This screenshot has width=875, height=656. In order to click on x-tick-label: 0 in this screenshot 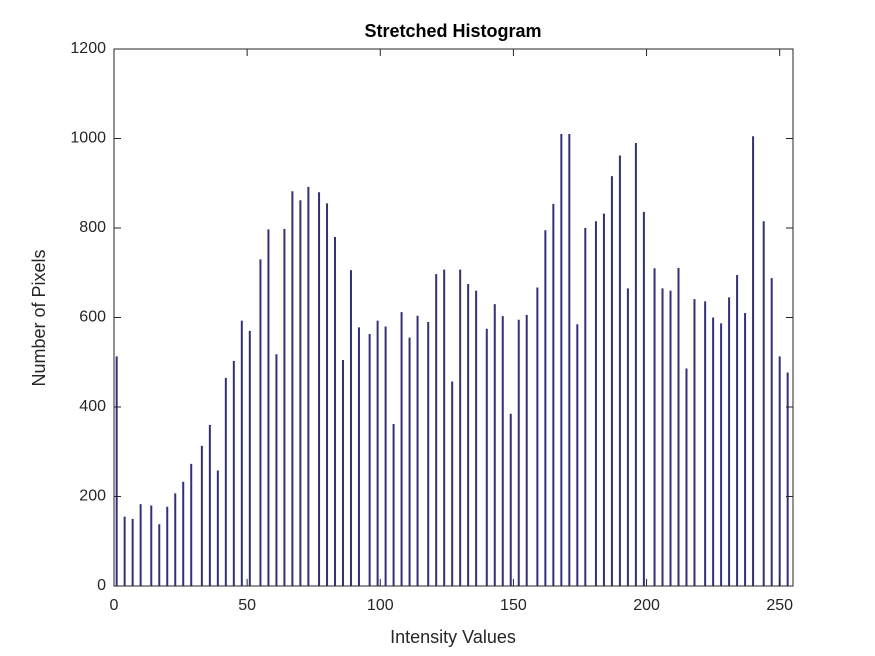, I will do `click(114, 605)`.